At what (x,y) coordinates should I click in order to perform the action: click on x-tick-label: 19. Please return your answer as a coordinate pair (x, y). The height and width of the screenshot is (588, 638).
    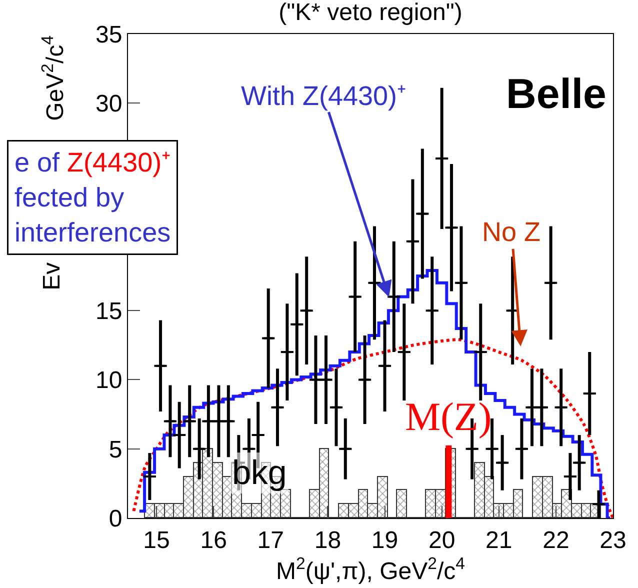
    Looking at the image, I should click on (384, 540).